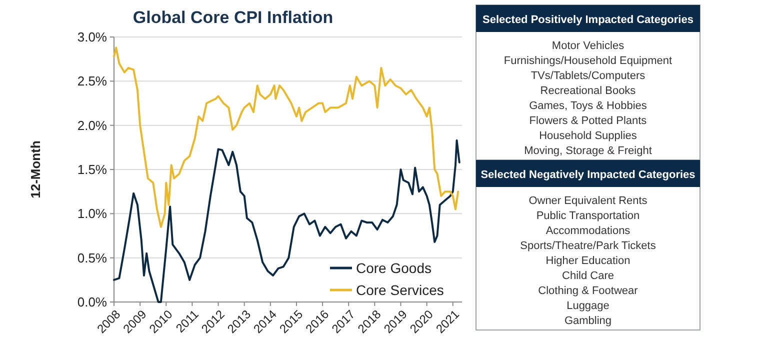 The image size is (768, 349). Describe the element at coordinates (588, 60) in the screenshot. I see `text: Furnishings/Household Equipment` at that location.